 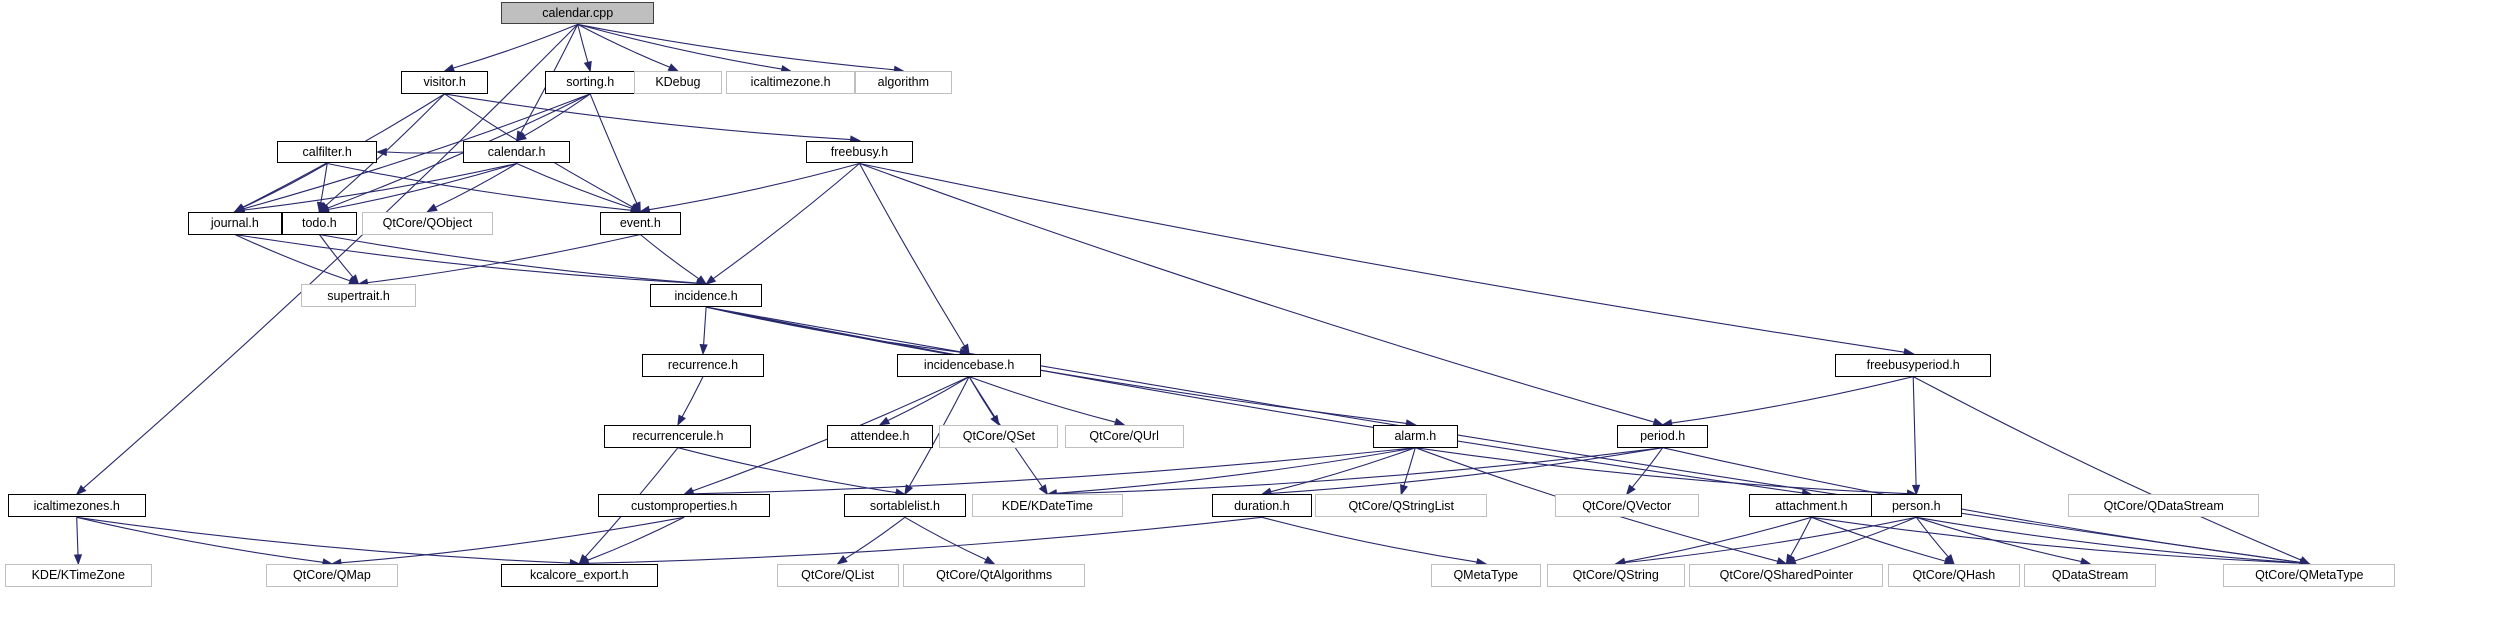 I want to click on graph-node-qtcore-qmetatype: QtCore/QMetaType, so click(x=2309, y=575).